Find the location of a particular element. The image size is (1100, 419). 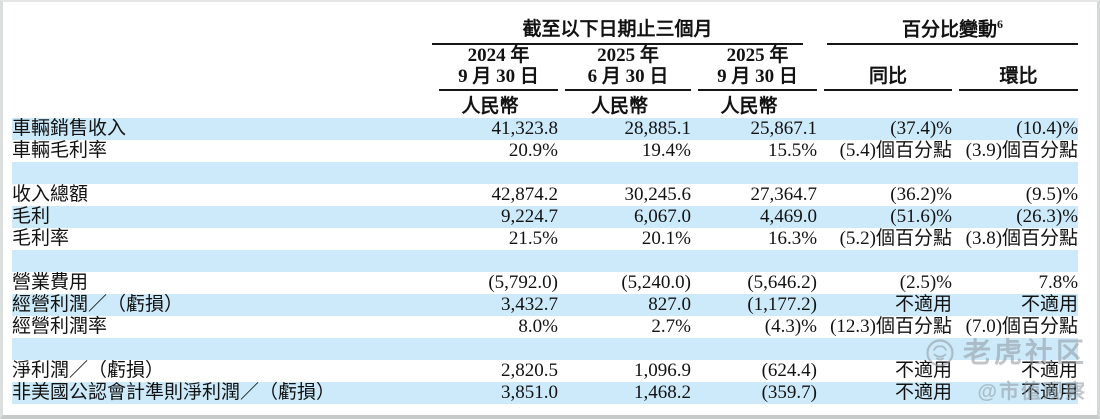

value-cell: 20.9% is located at coordinates (533, 150).